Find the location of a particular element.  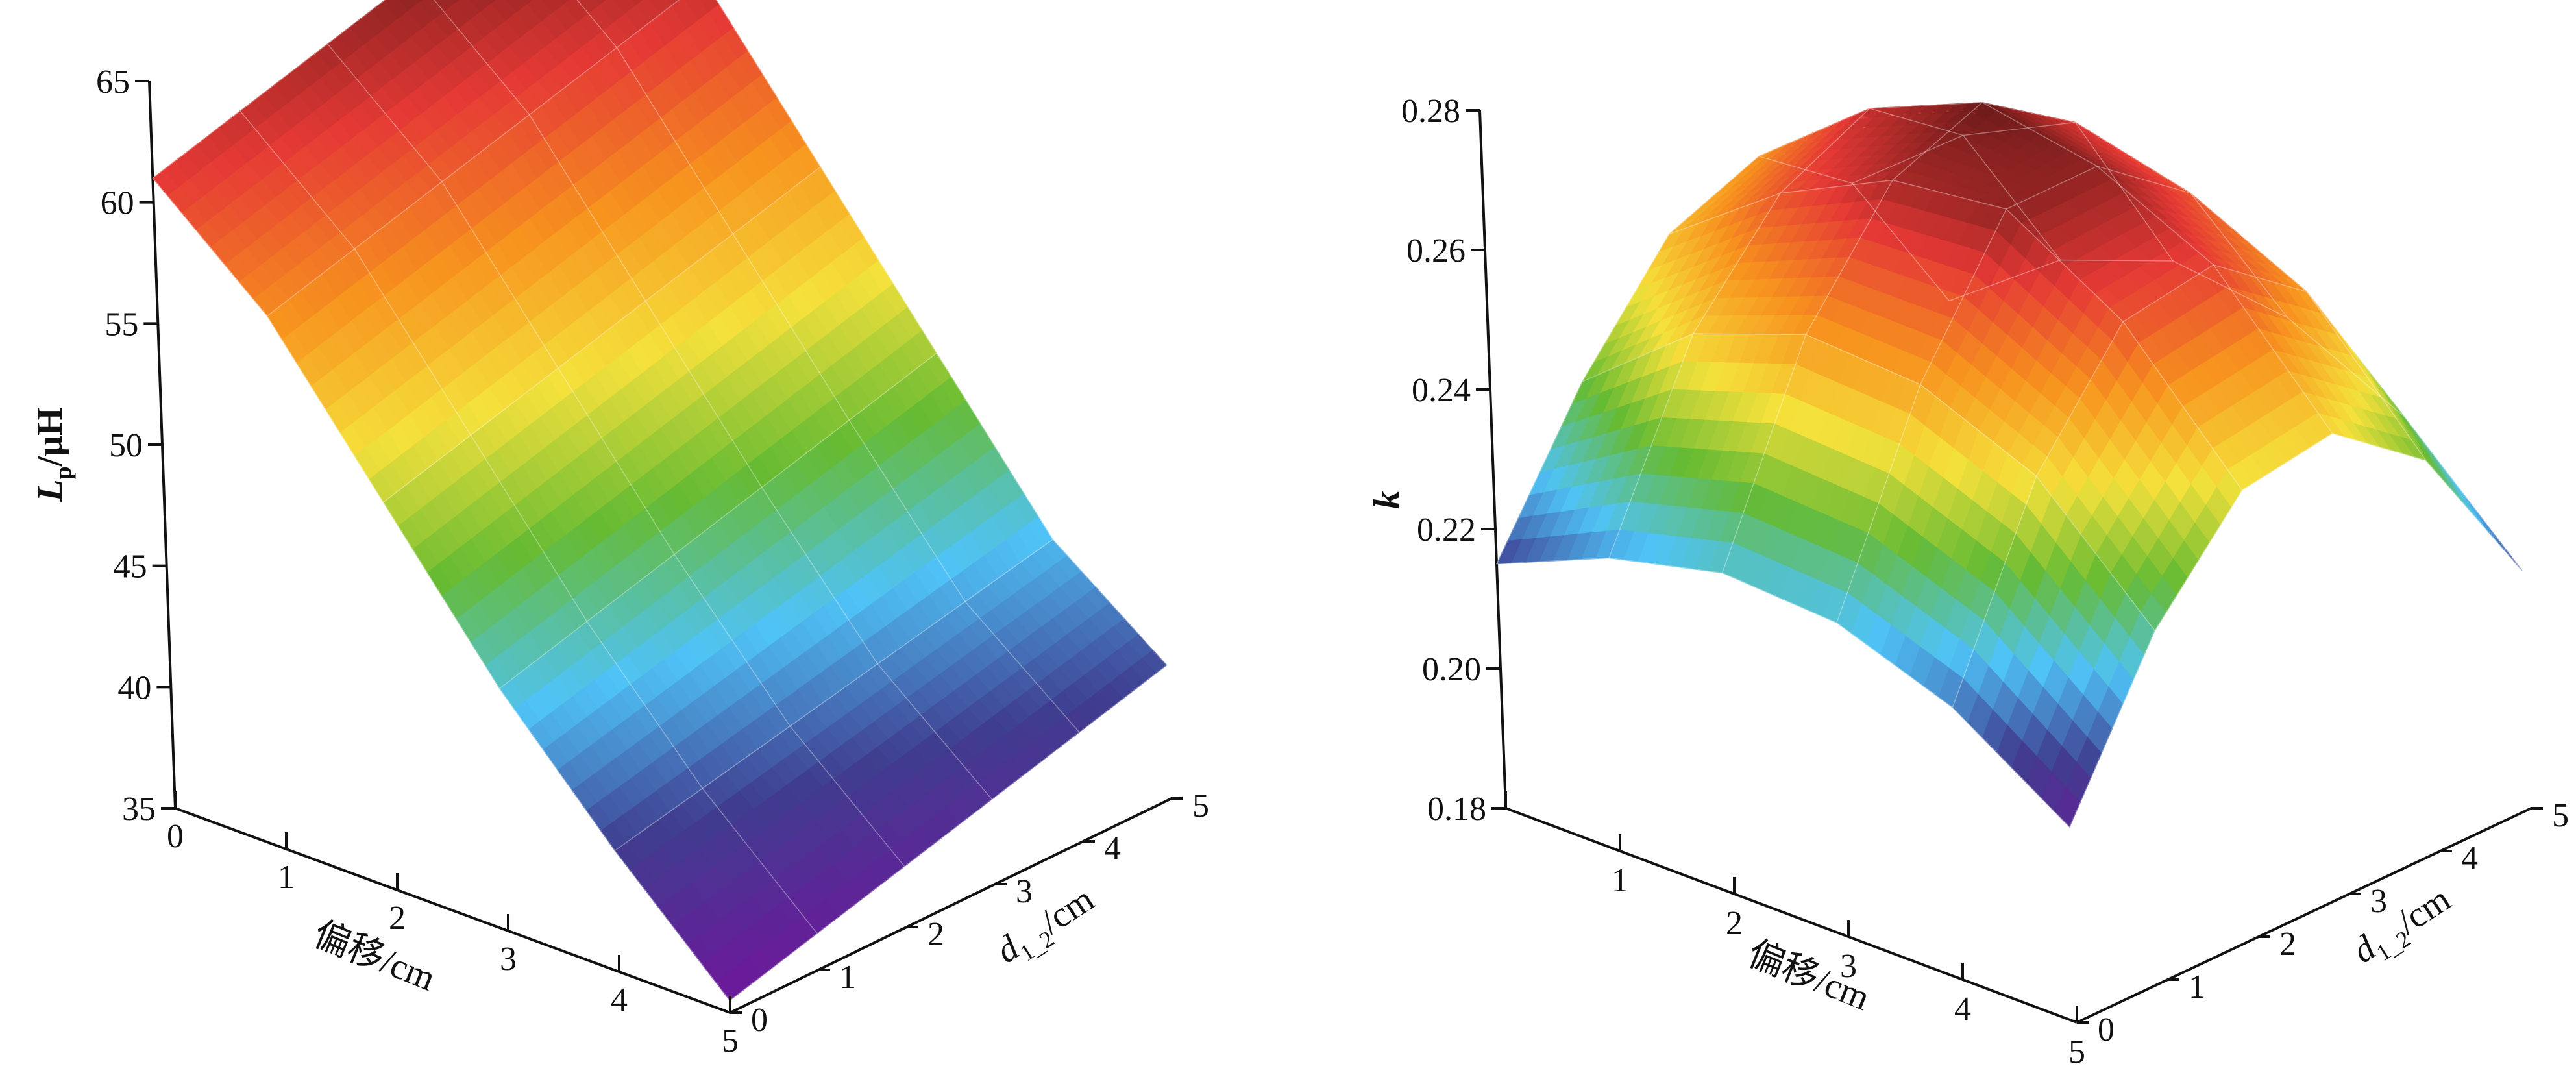

z-tick-label: 40 is located at coordinates (134, 688).